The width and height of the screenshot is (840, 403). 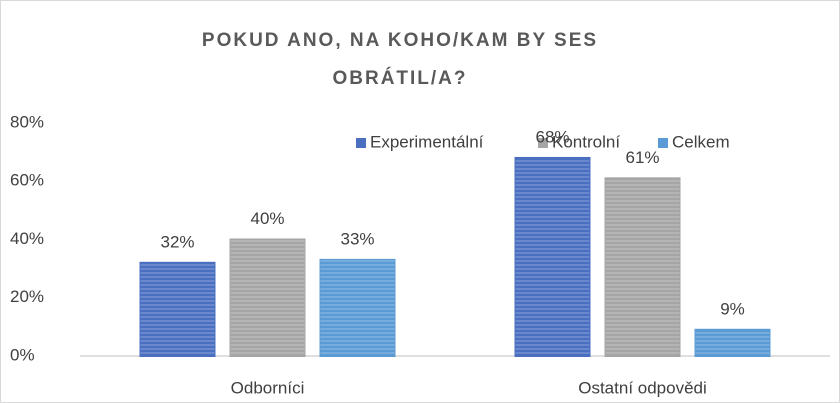 What do you see at coordinates (268, 387) in the screenshot?
I see `x-tick-label: Odborníci` at bounding box center [268, 387].